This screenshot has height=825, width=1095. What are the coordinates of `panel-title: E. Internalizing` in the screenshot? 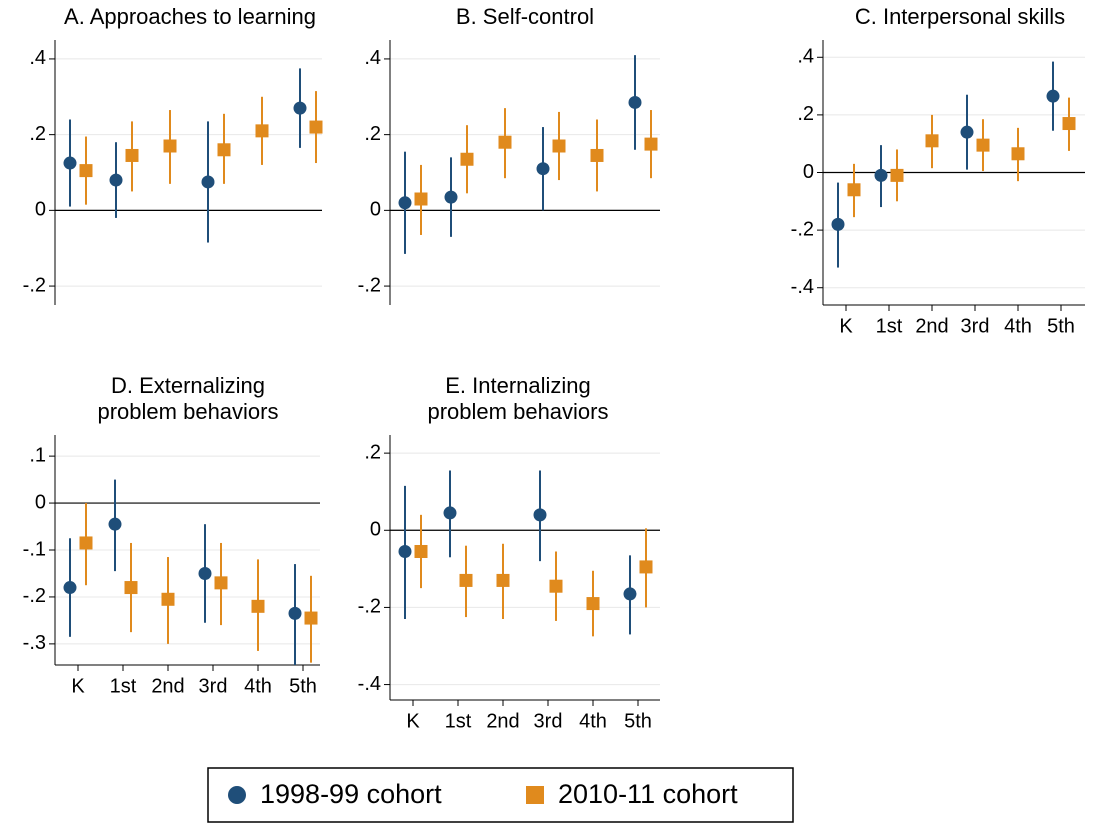 It's located at (518, 385).